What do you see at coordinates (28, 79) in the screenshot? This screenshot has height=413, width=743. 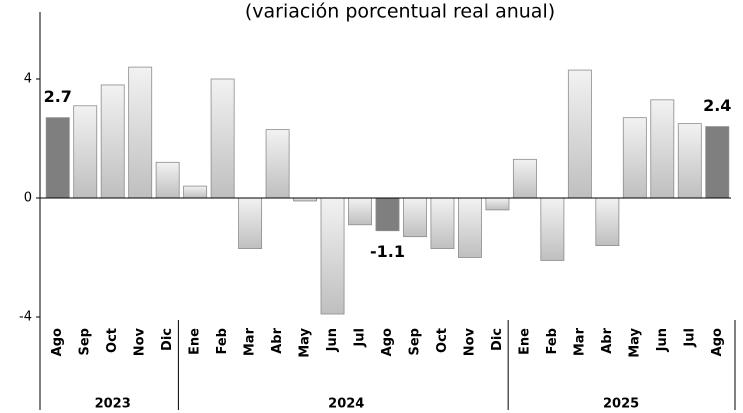 I see `y-tick-label: 4` at bounding box center [28, 79].